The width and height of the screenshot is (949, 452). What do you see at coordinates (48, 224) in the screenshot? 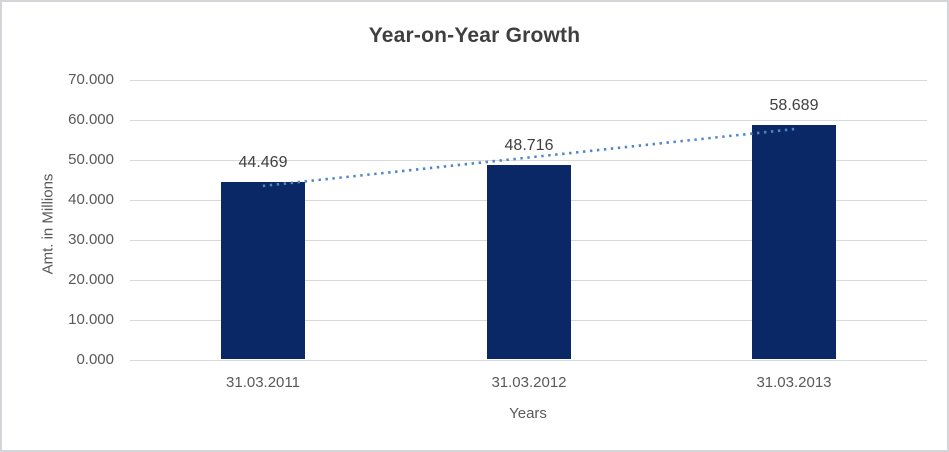
I see `y-axis-title: Amt. in Millions` at bounding box center [48, 224].